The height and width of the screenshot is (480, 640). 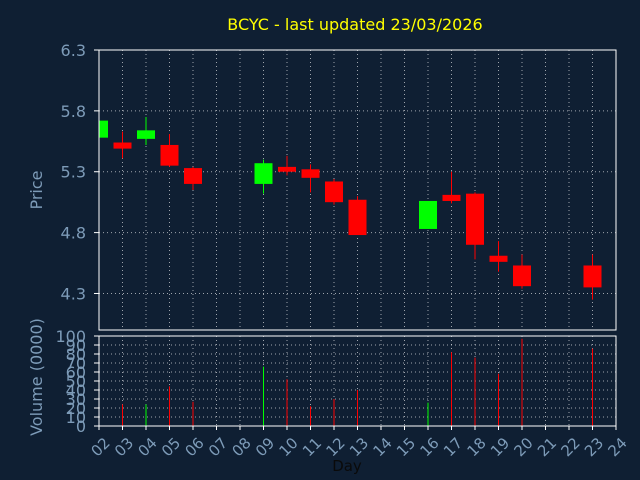 I want to click on volume-tick-label: 40, so click(x=76, y=390).